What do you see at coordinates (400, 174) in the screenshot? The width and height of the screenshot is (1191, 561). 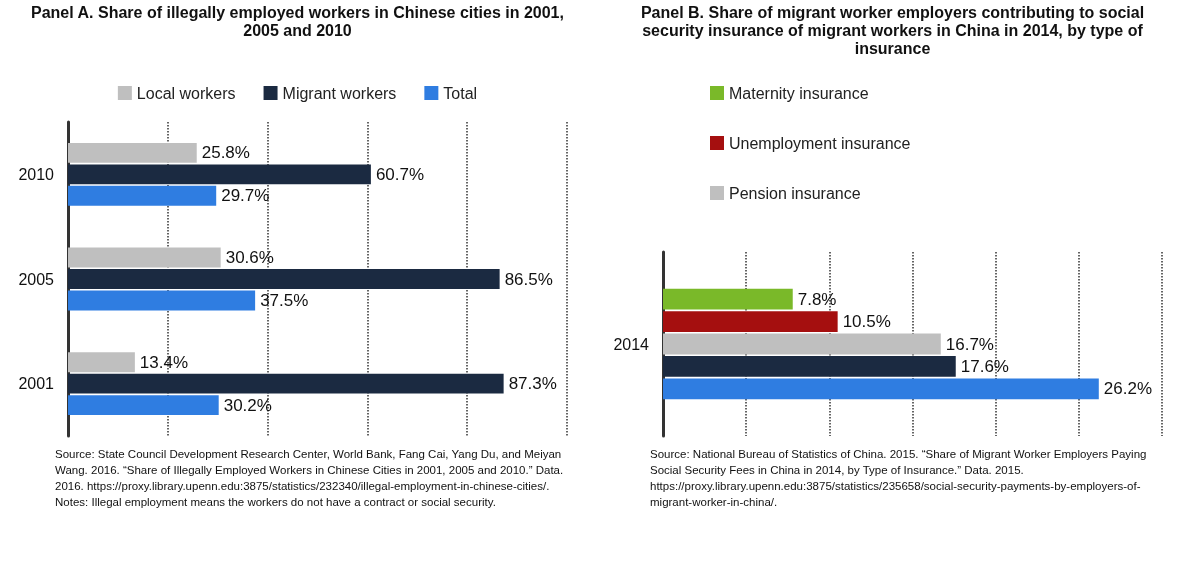 I see `data-label: 60.7%` at bounding box center [400, 174].